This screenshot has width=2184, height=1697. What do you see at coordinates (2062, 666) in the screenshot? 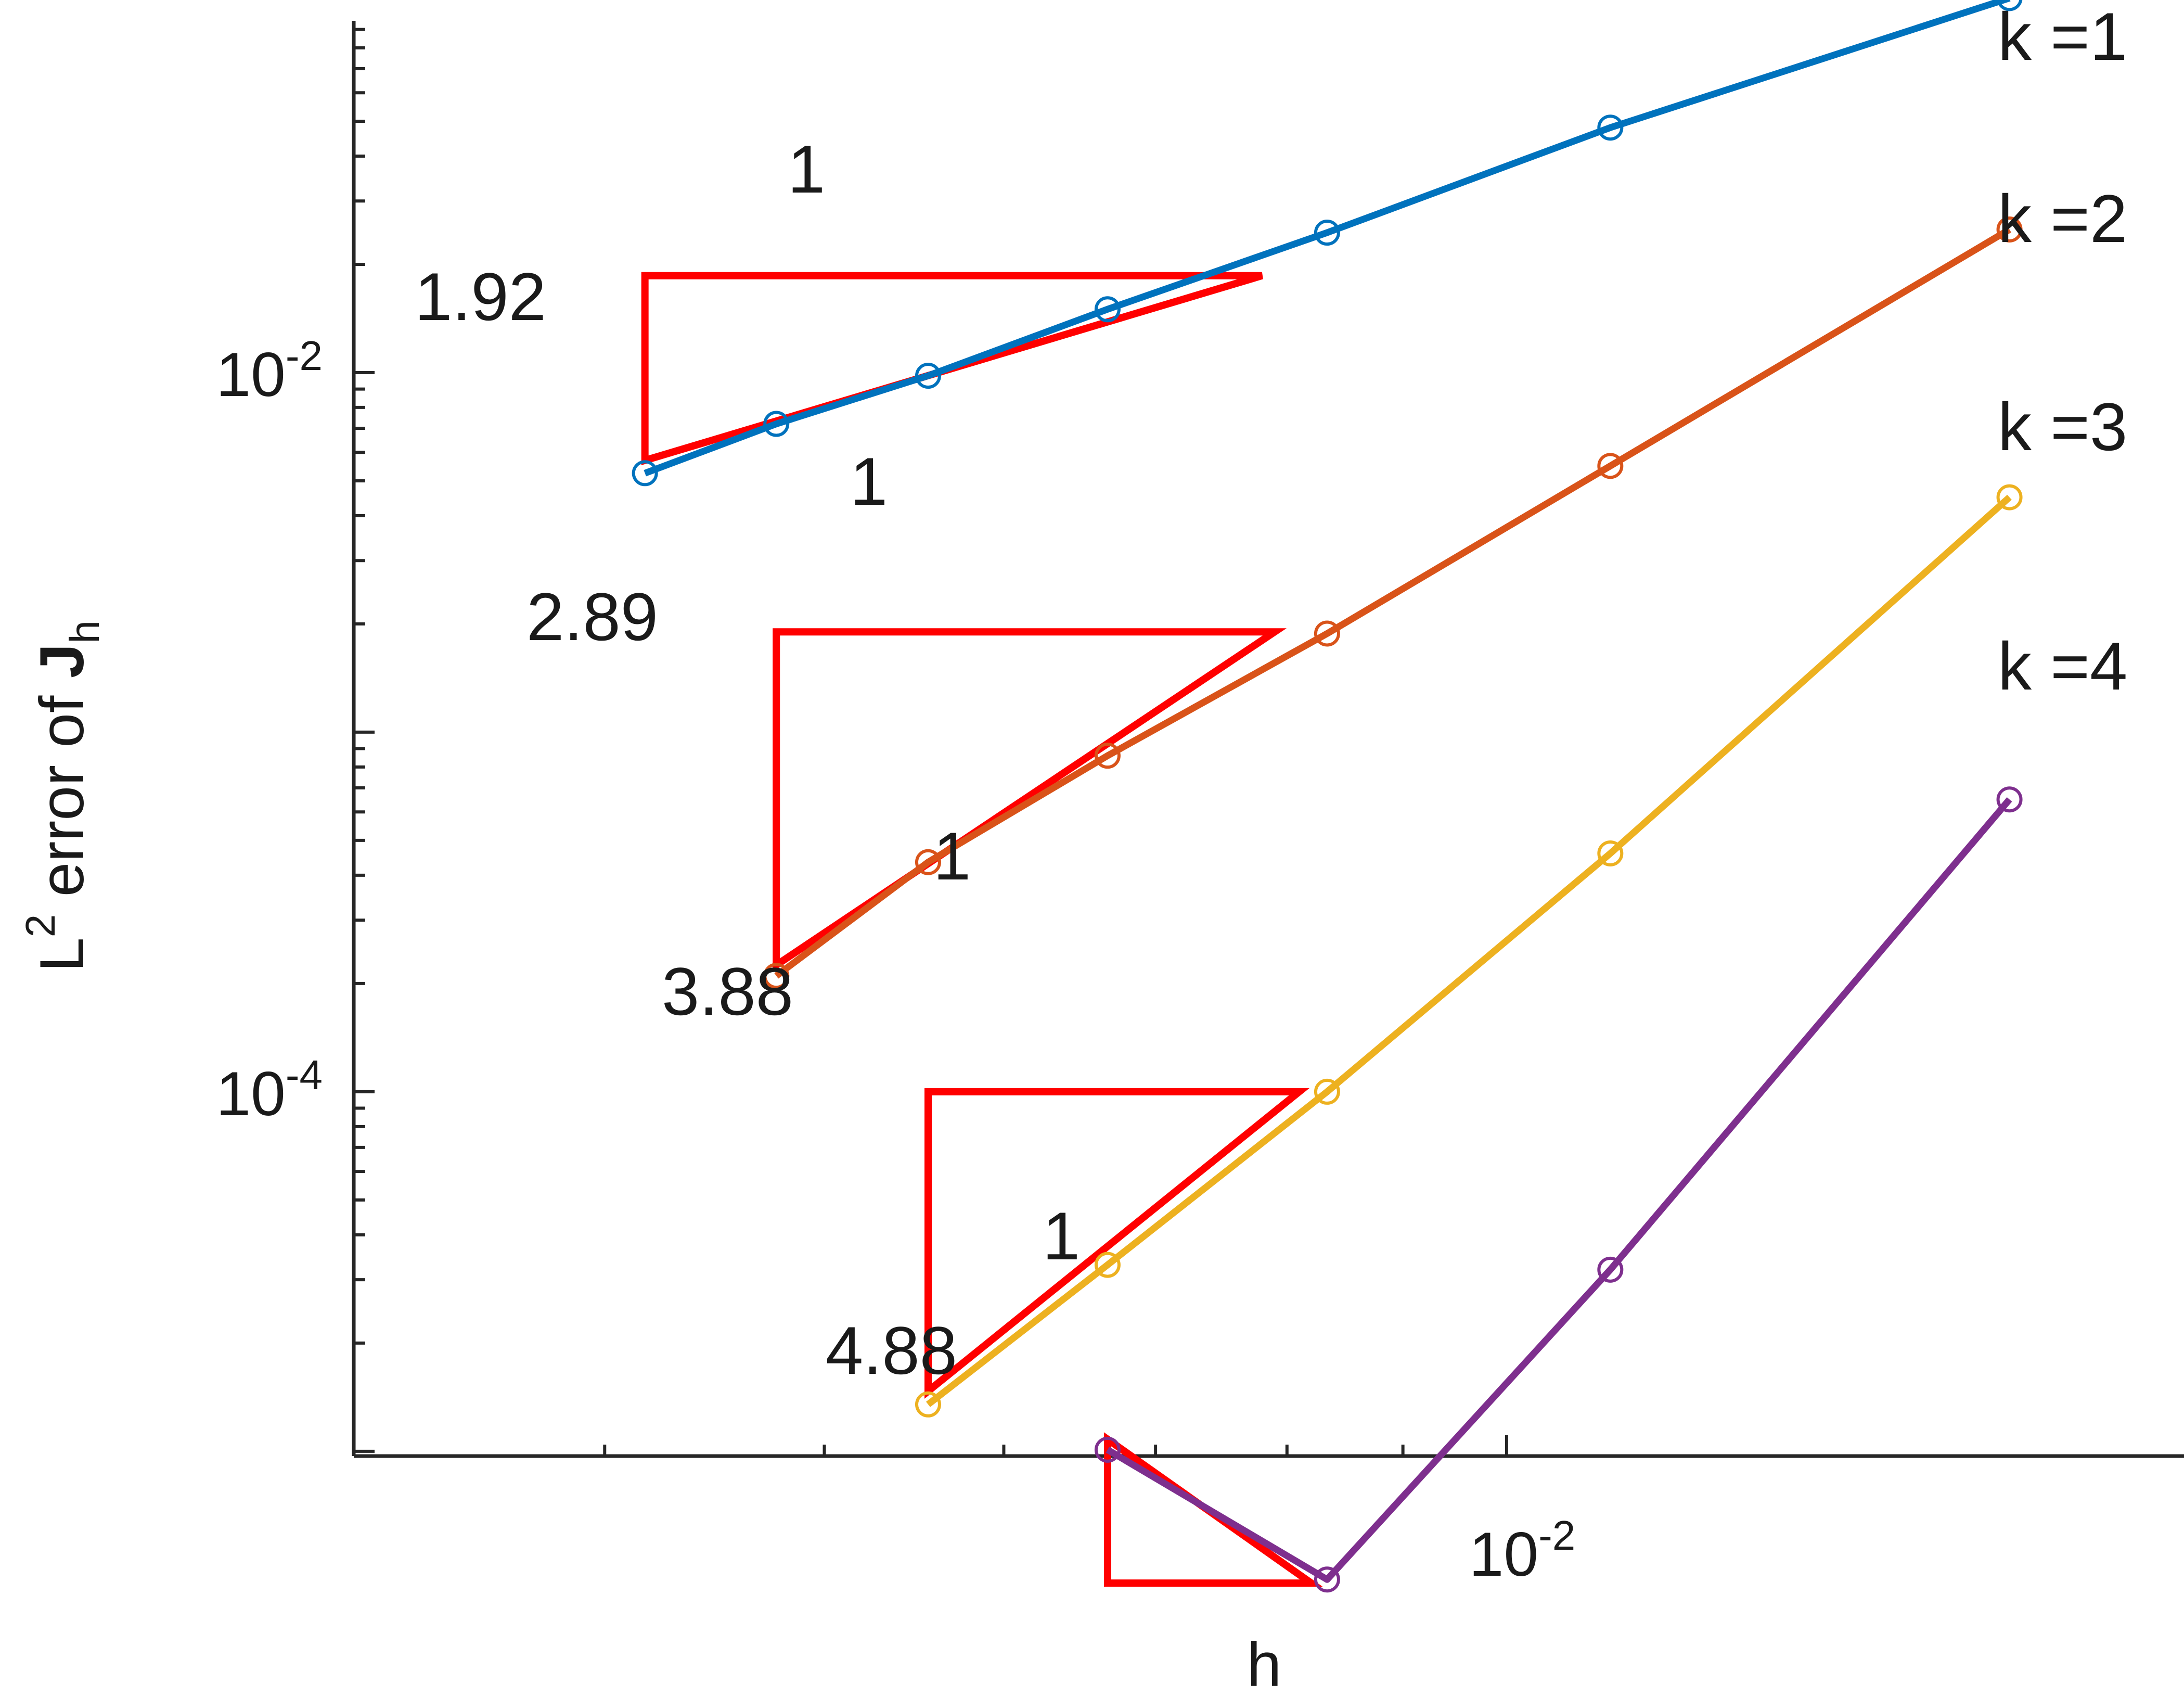
I see `series-label: k =4` at bounding box center [2062, 666].